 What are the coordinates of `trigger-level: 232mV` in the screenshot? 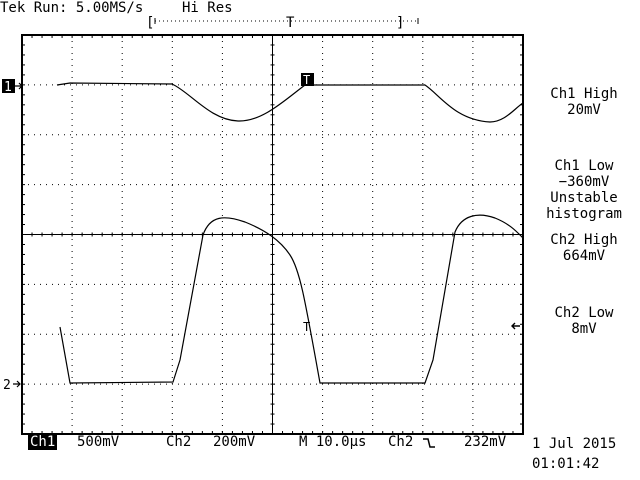 It's located at (485, 442).